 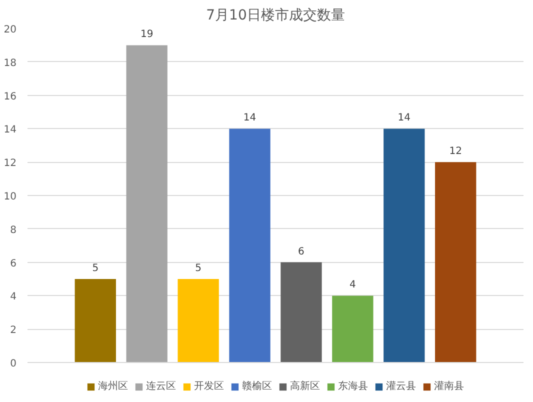 What do you see at coordinates (209, 386) in the screenshot?
I see `legend-label: 开发区` at bounding box center [209, 386].